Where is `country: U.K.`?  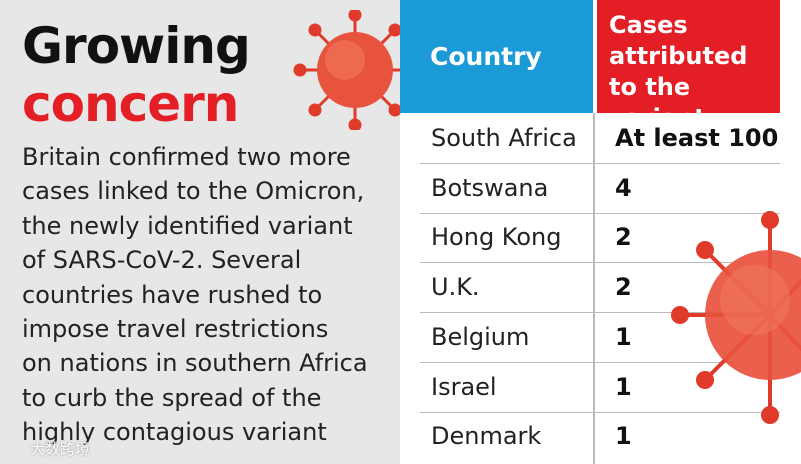 country: U.K. is located at coordinates (455, 287).